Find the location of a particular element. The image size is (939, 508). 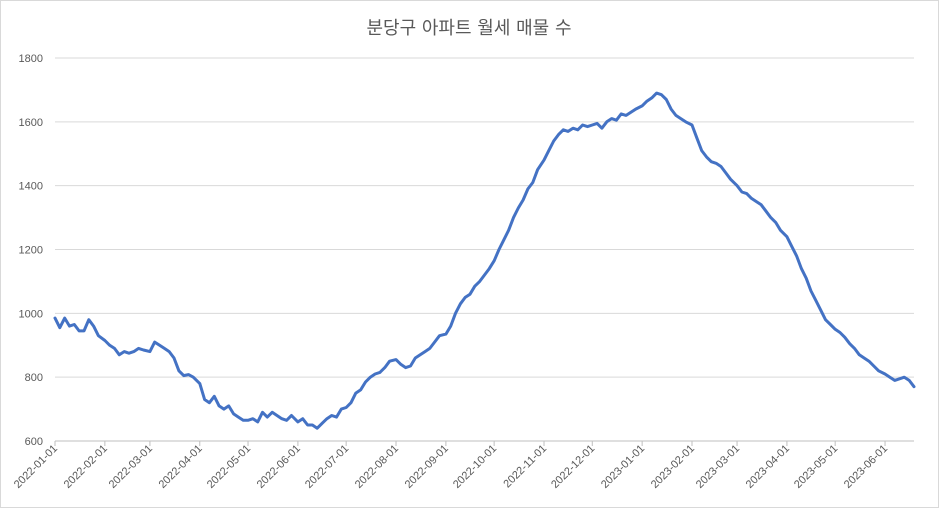

chart-title: 분당구 아파트 월세 매물 수 is located at coordinates (468, 28).